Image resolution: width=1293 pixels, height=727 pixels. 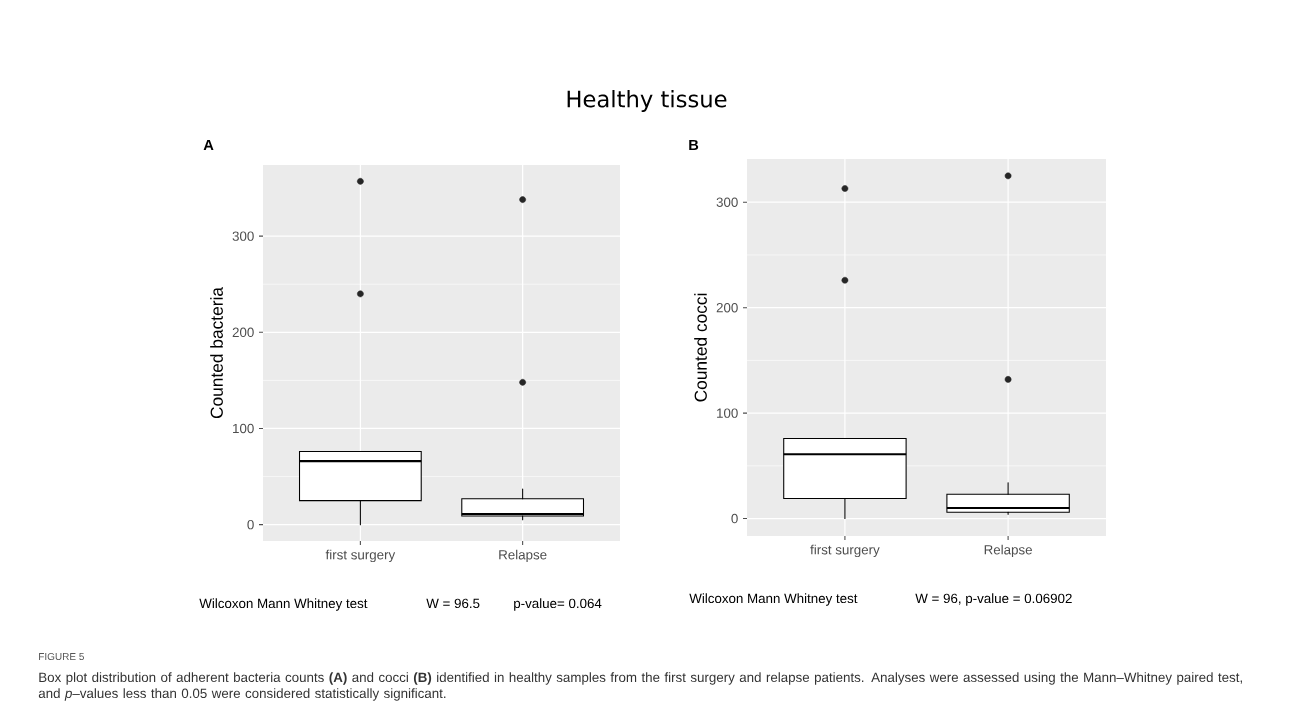 What do you see at coordinates (700, 347) in the screenshot?
I see `y-axis-title: Counted cocci` at bounding box center [700, 347].